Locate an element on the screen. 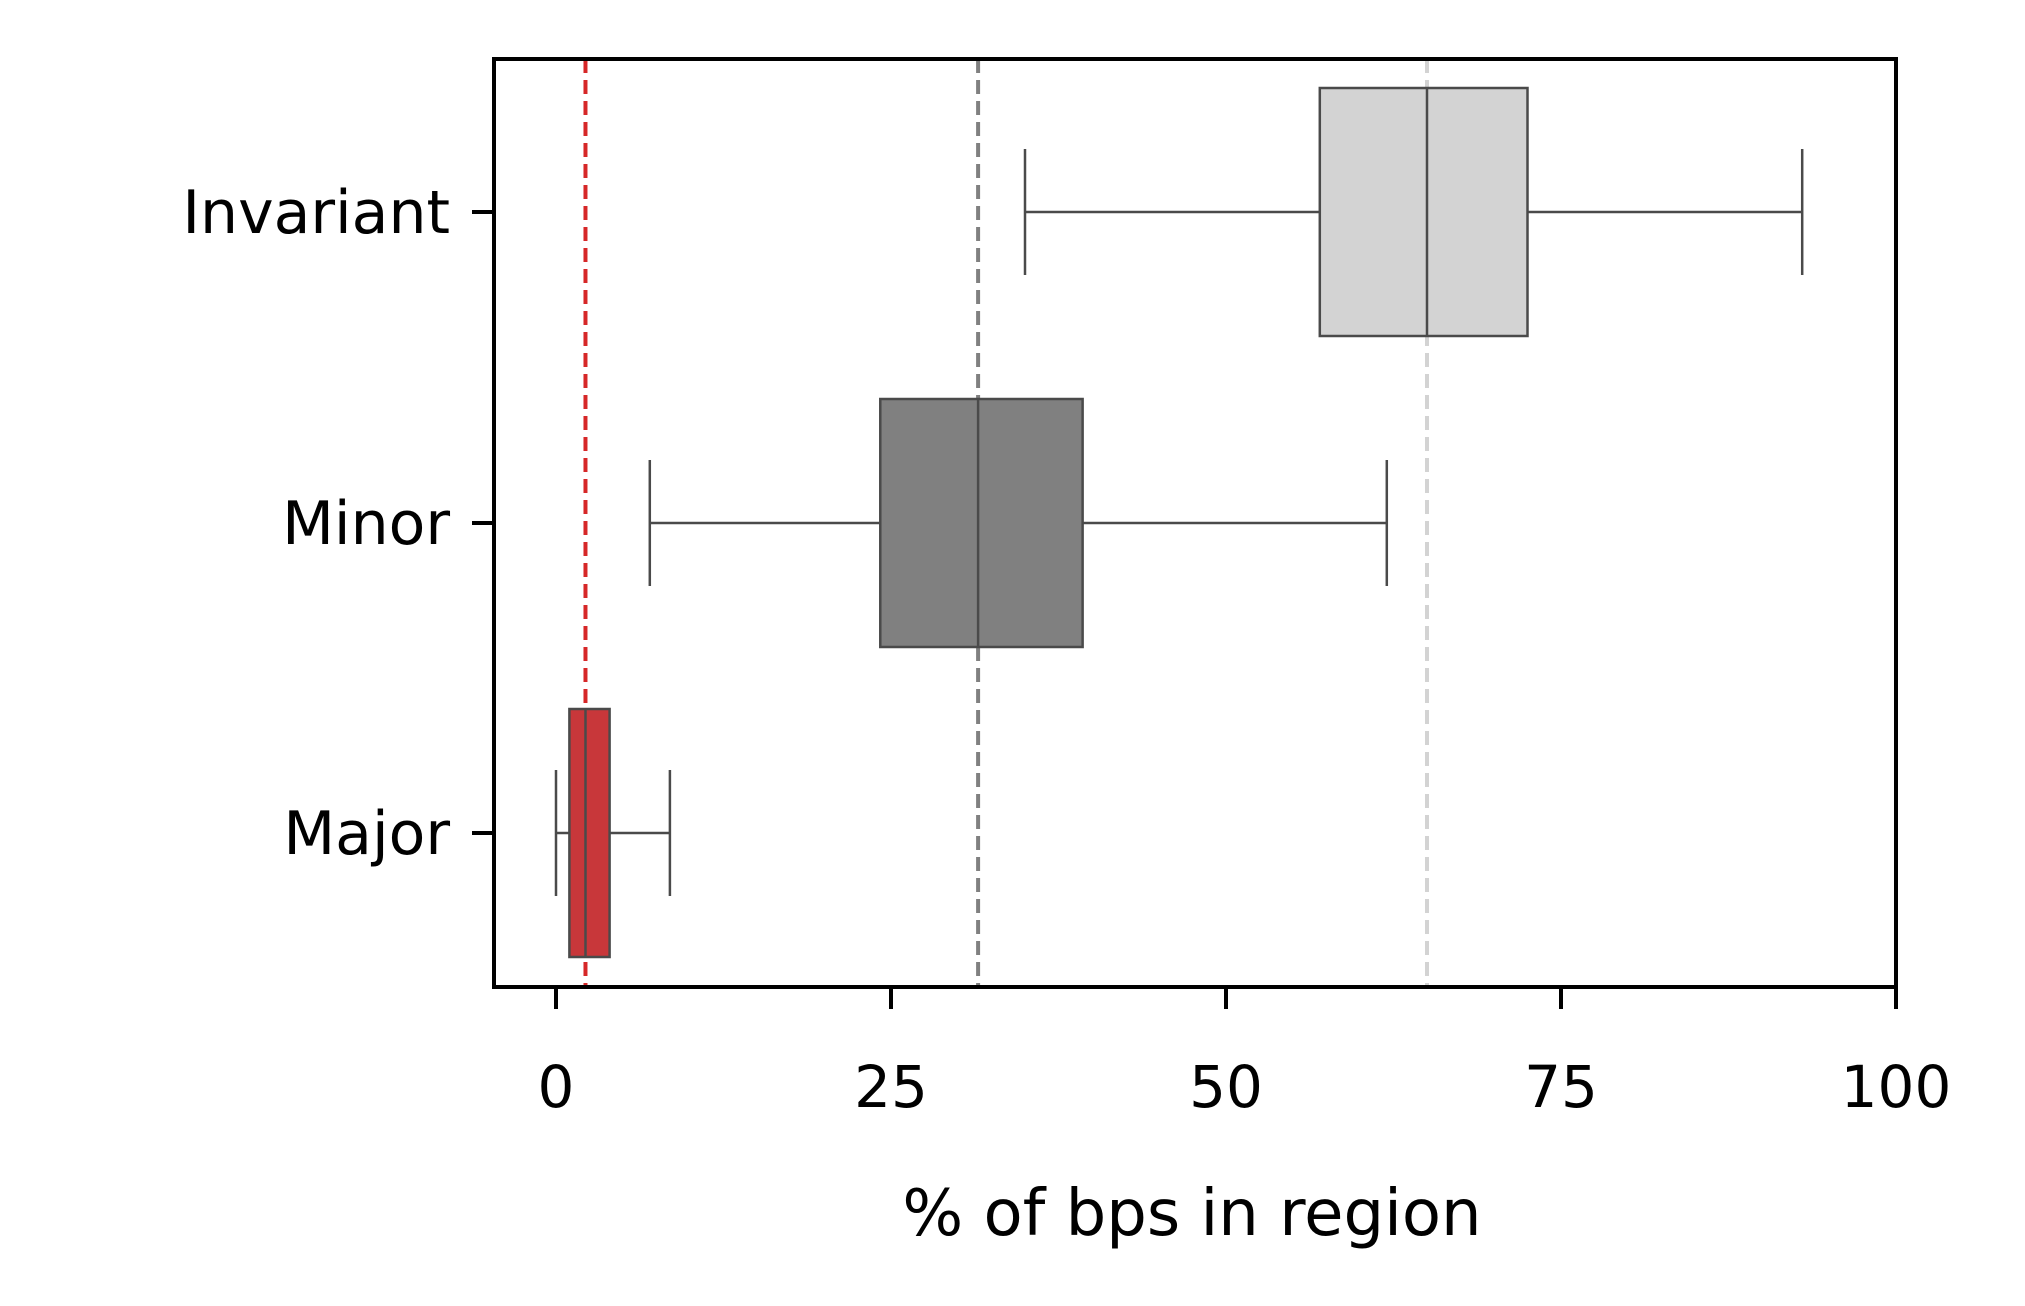 This screenshot has height=1306, width=2025. x-tick-label-1: 25 is located at coordinates (891, 1087).